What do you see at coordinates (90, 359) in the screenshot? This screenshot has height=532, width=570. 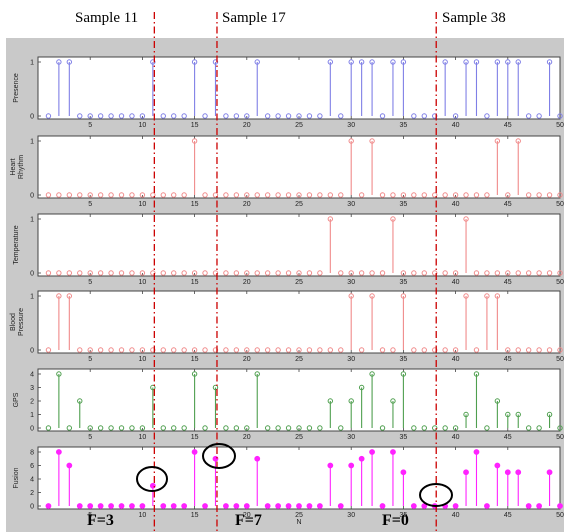 I see `blood-pressure-xtick-label: 5` at bounding box center [90, 359].